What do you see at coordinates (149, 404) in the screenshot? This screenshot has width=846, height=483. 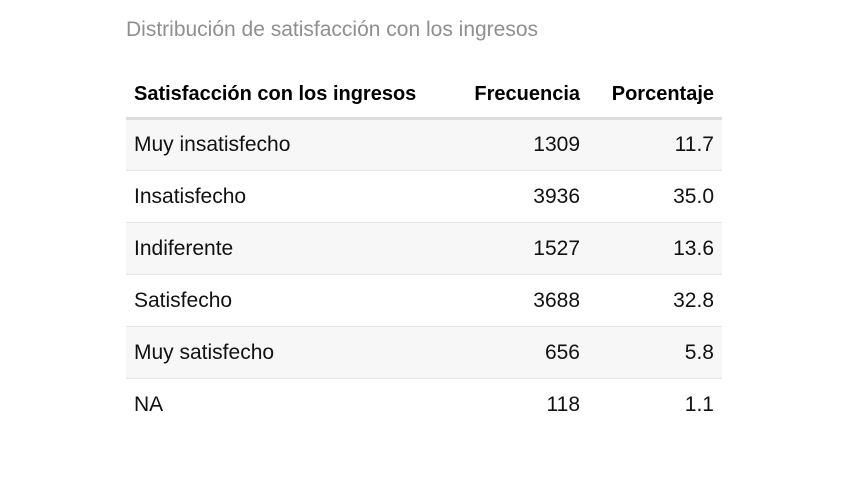 I see `cell-category: NA` at bounding box center [149, 404].